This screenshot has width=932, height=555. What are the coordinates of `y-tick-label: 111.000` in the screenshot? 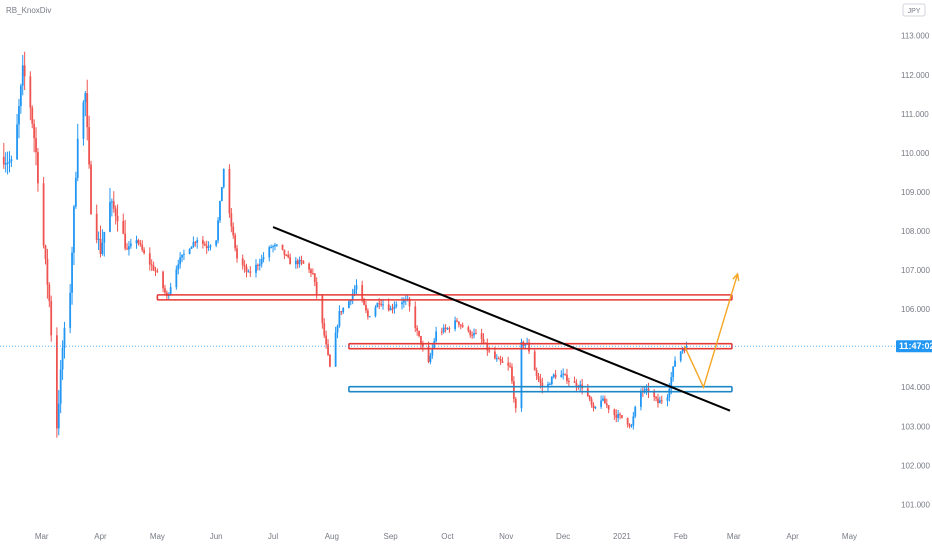 It's located at (915, 114).